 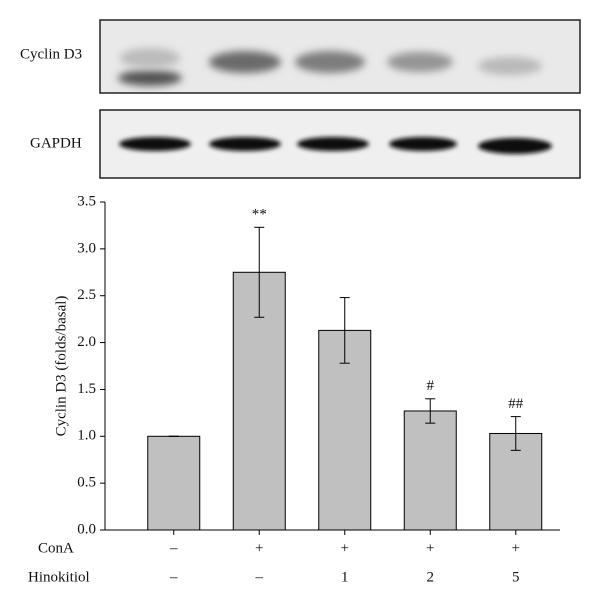 I want to click on blot-gapdh: GAPDH, so click(x=305, y=144).